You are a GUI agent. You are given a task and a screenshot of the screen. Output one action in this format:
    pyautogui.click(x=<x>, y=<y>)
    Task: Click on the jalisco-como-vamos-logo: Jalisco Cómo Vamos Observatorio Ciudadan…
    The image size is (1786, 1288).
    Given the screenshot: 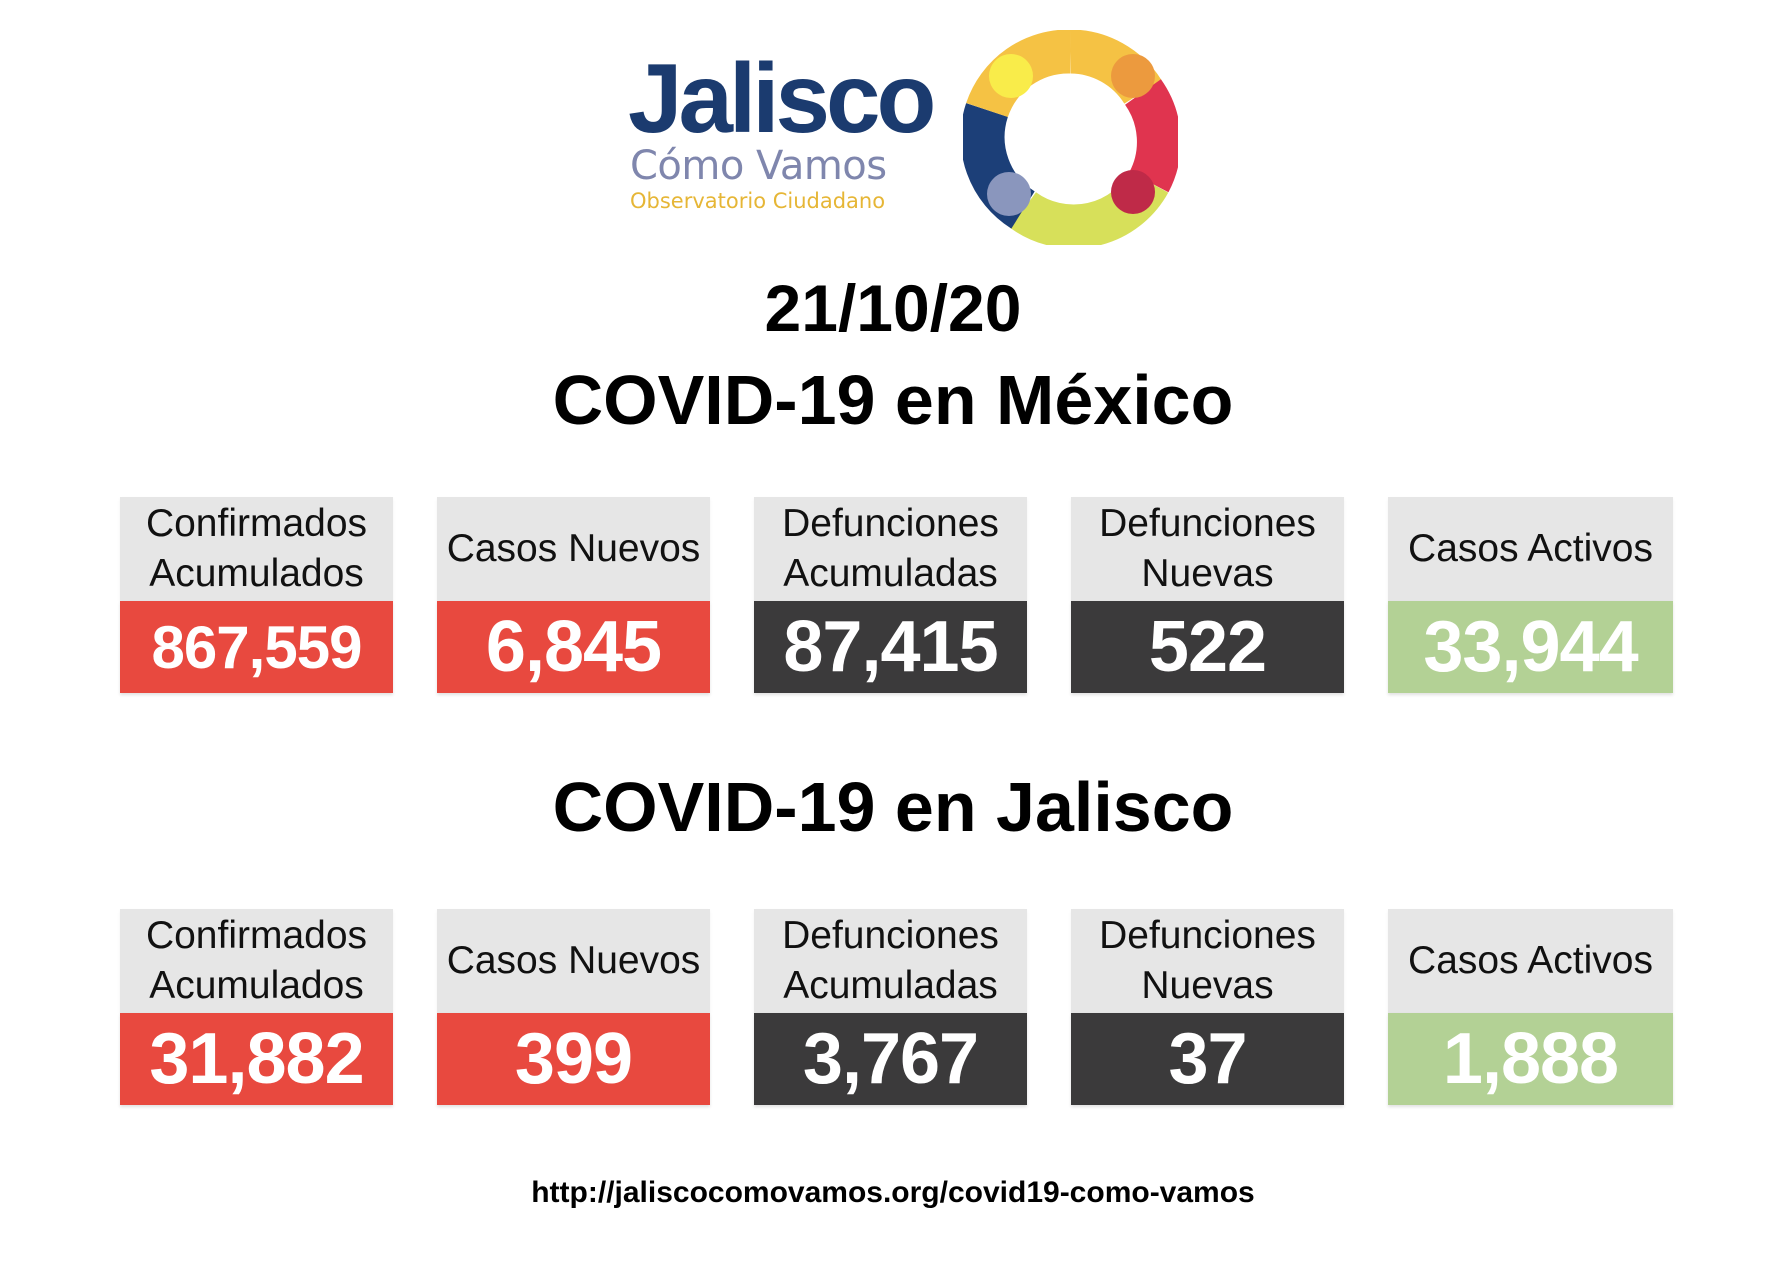 What is the action you would take?
    pyautogui.click(x=908, y=137)
    